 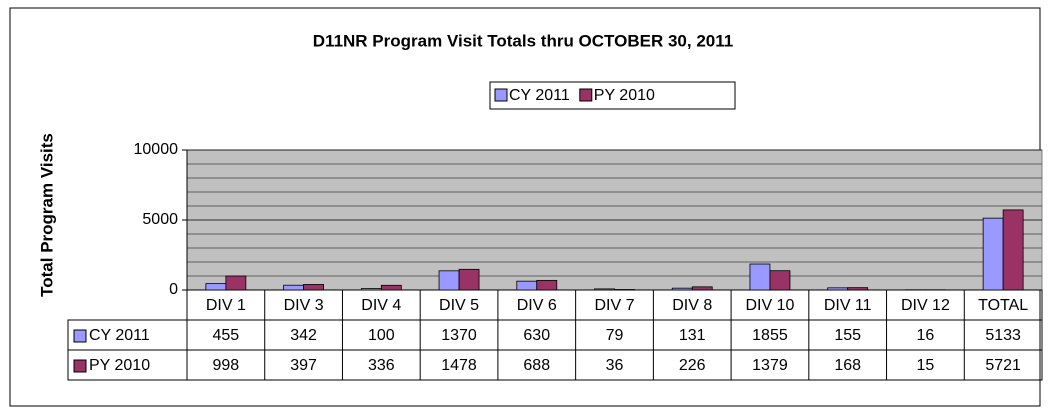 I want to click on x-tick-label: DIV 4, so click(x=381, y=305).